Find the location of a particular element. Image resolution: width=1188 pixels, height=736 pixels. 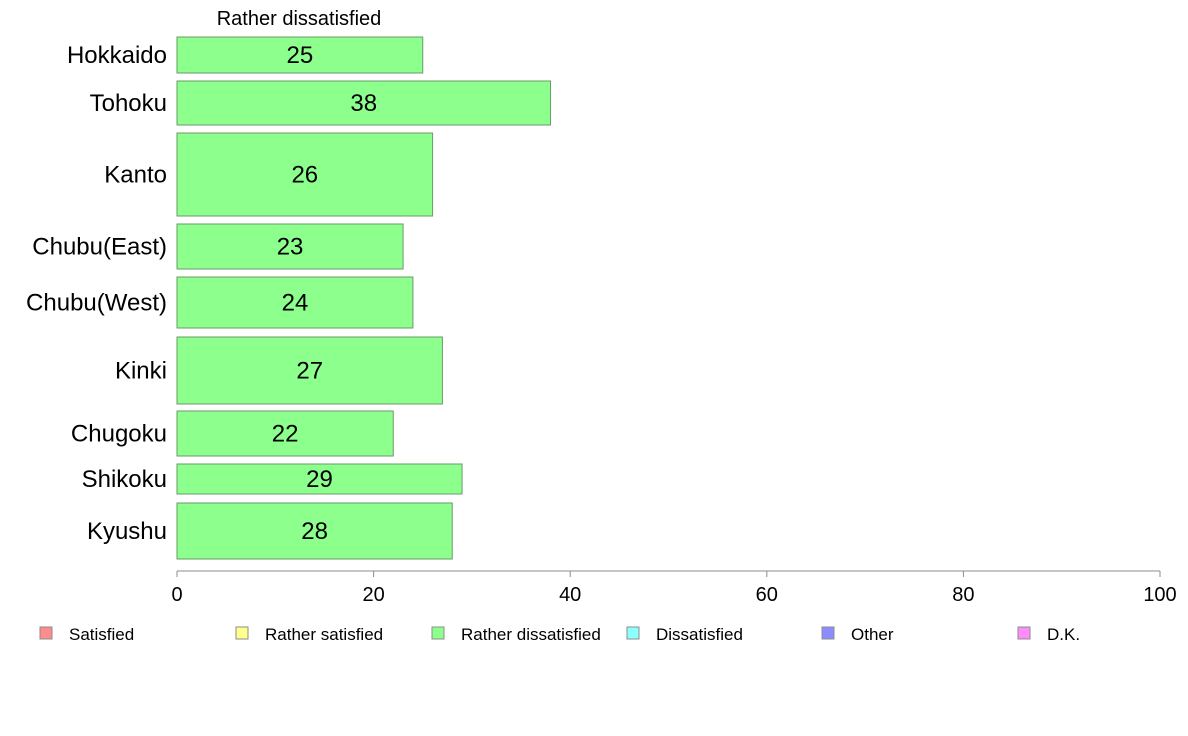

legend-label: Rather satisfied is located at coordinates (324, 634).